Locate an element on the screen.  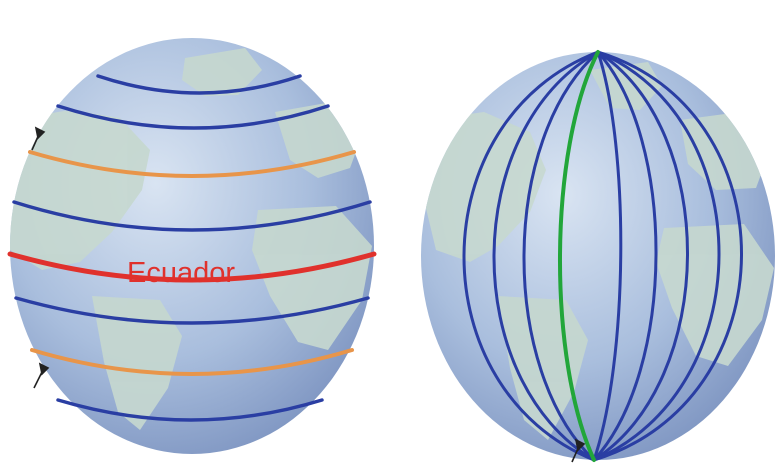
tropic-line-south is located at coordinates (192, 362).